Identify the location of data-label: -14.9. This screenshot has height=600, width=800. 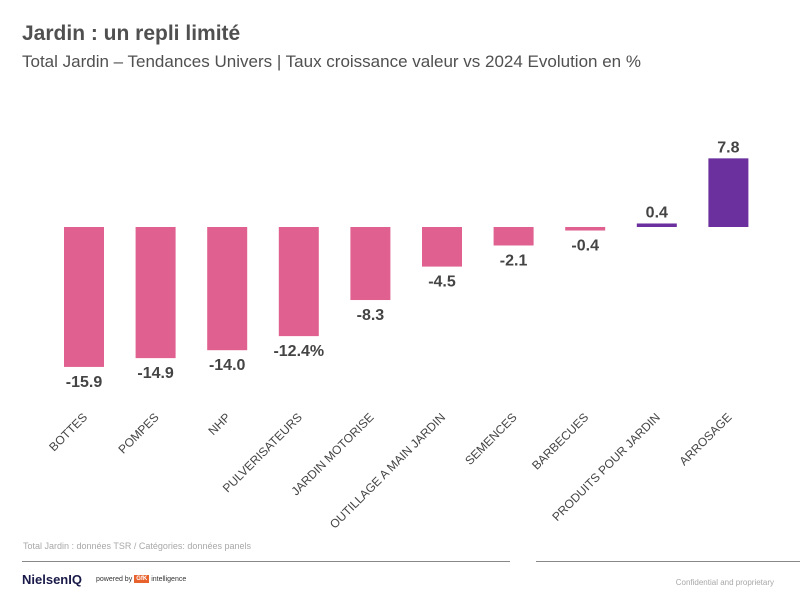
(155, 373).